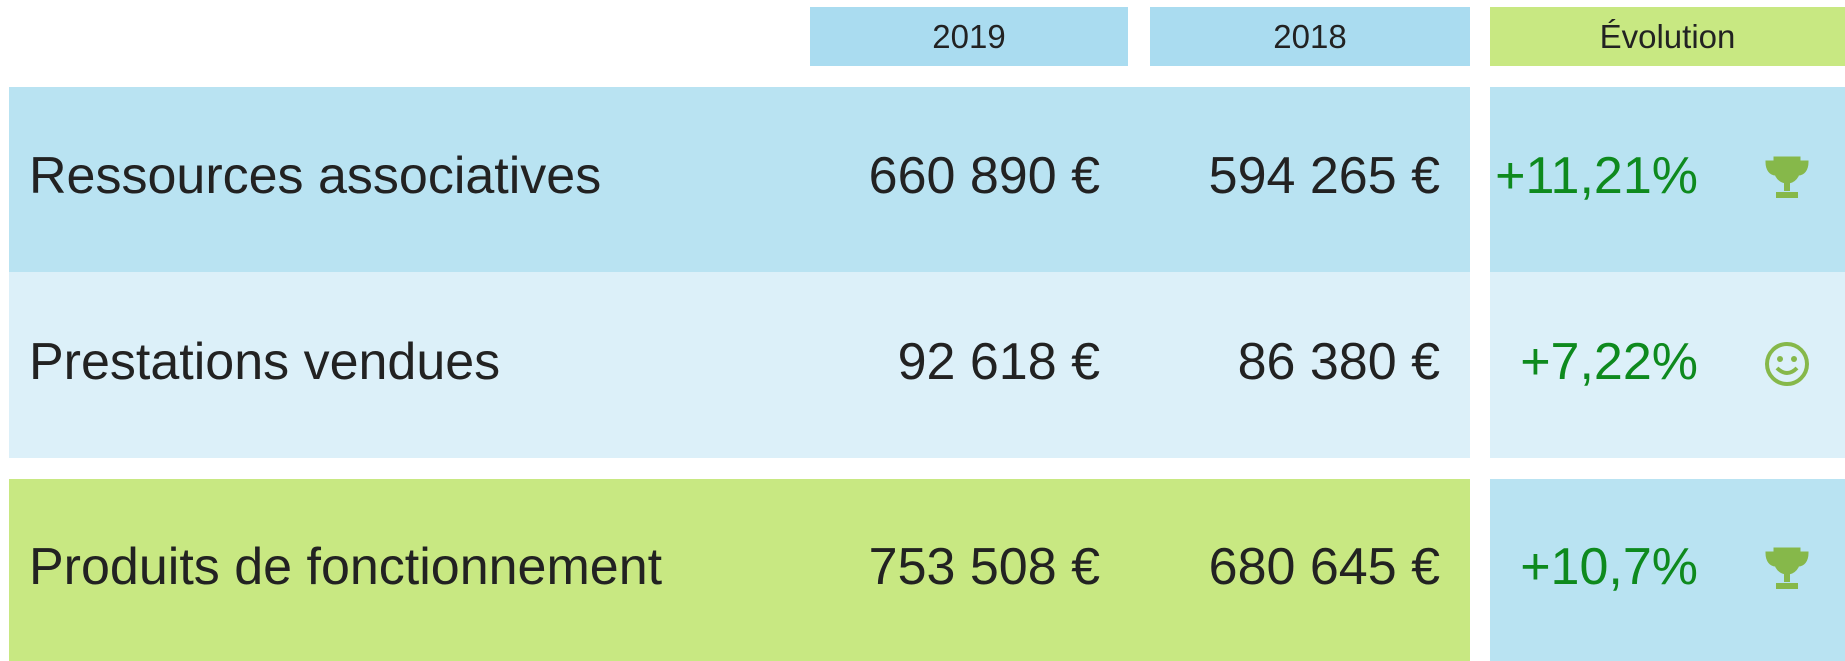  I want to click on row-label: Ressources associatives, so click(315, 176).